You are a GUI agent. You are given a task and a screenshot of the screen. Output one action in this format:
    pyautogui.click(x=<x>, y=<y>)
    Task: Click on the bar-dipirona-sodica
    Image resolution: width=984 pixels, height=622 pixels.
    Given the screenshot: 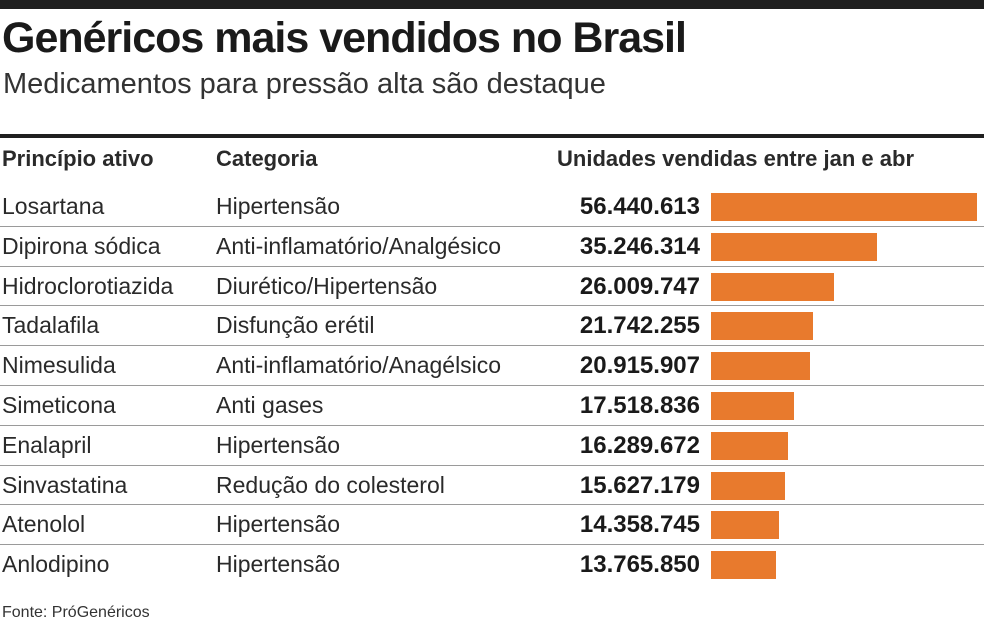 What is the action you would take?
    pyautogui.click(x=794, y=246)
    